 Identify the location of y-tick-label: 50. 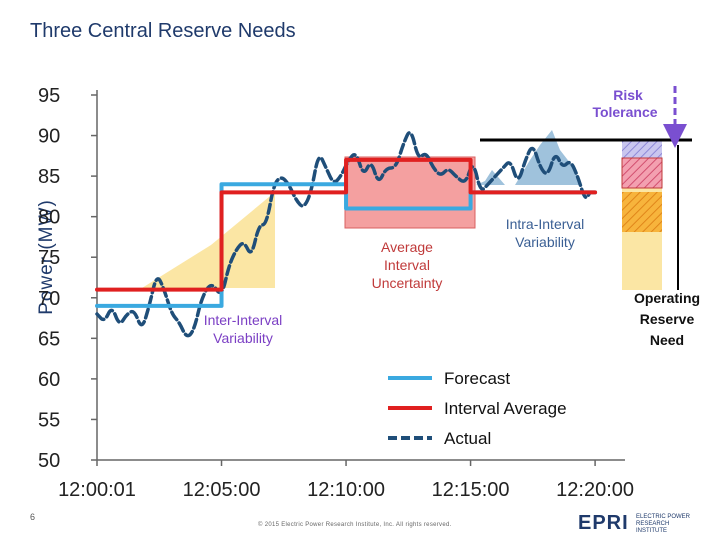
(49, 461).